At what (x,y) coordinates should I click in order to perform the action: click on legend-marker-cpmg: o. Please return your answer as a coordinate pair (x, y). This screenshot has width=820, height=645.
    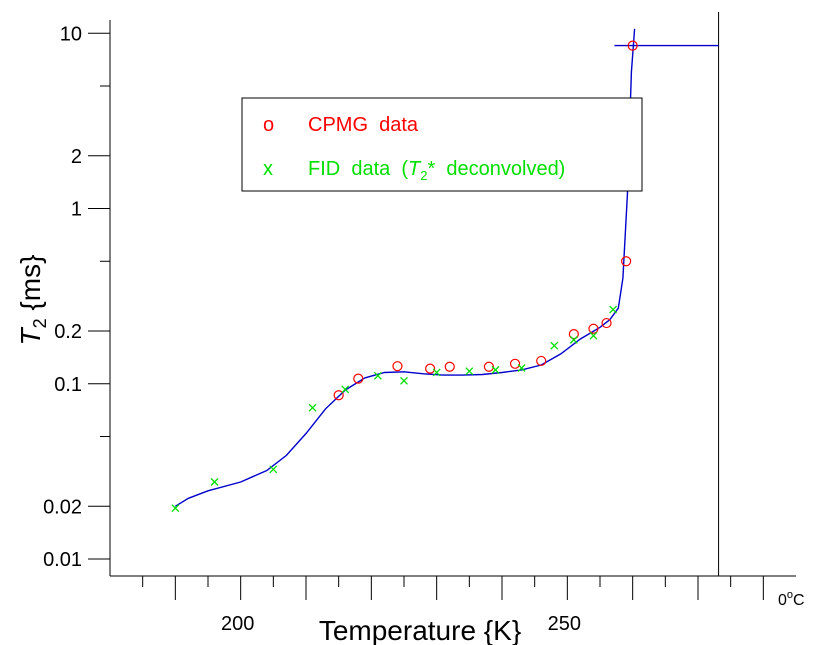
    Looking at the image, I should click on (268, 125).